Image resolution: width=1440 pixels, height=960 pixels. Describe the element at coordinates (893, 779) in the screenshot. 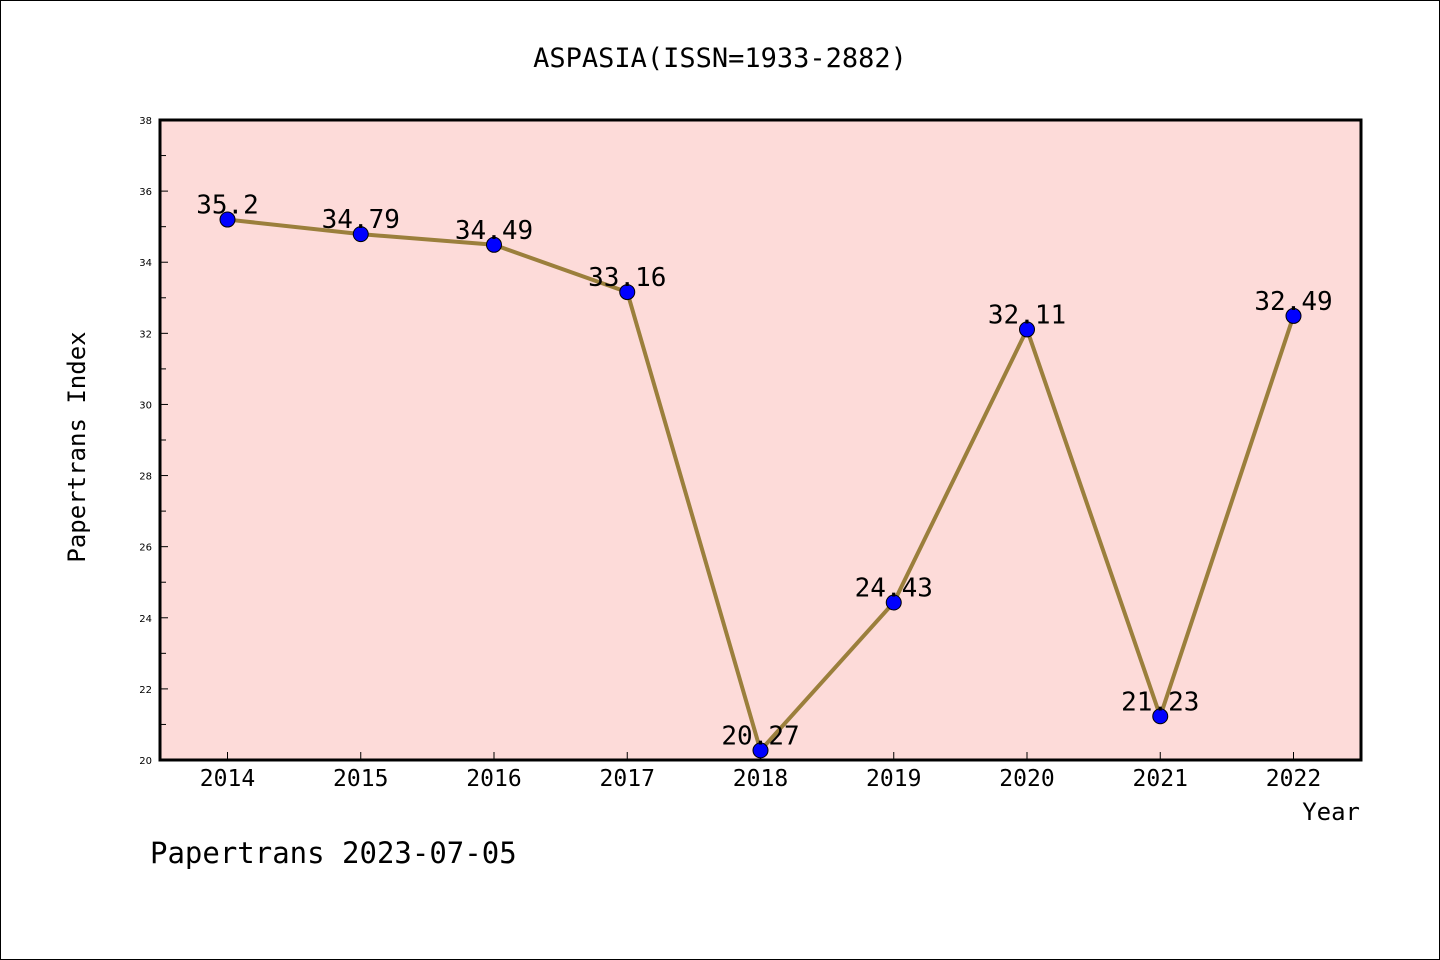

I see `x-tick-label: 2019` at that location.